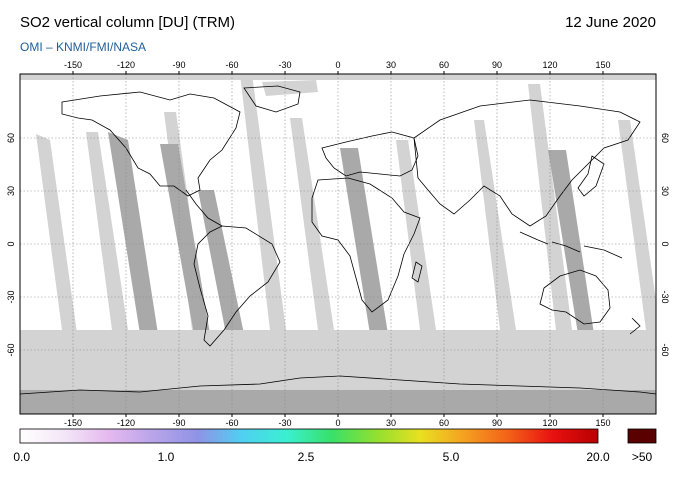  What do you see at coordinates (126, 423) in the screenshot?
I see `lon-tick-label-bottom: -120` at bounding box center [126, 423].